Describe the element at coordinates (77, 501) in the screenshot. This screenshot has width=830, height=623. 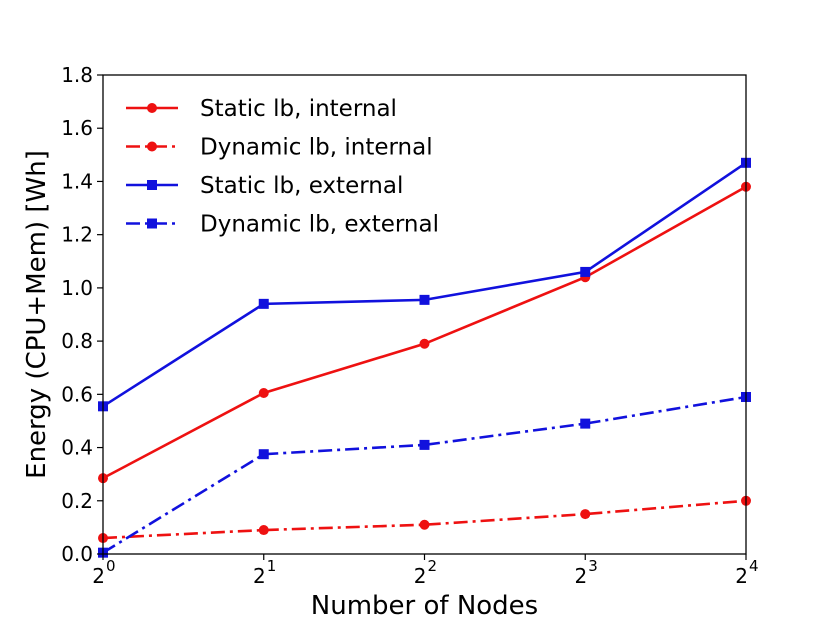
I see `y-tick-label: 0.2` at that location.